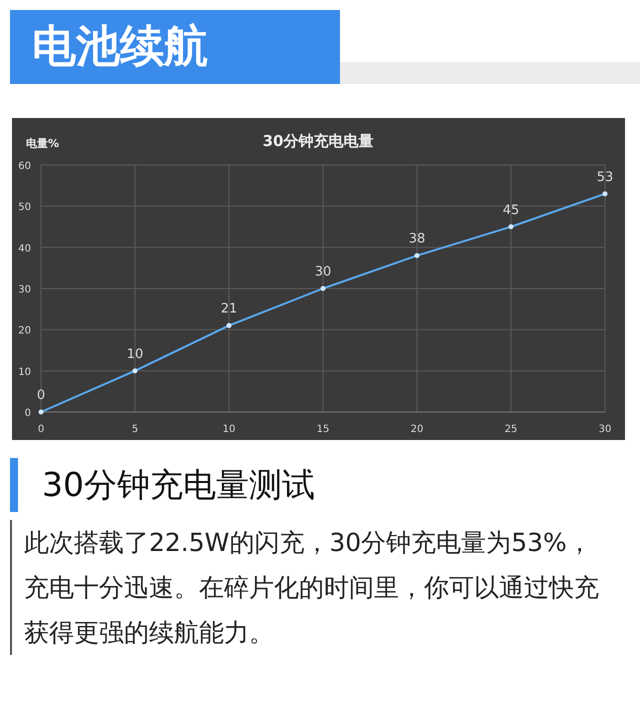  I want to click on y-axis-title: 电量%, so click(43, 143).